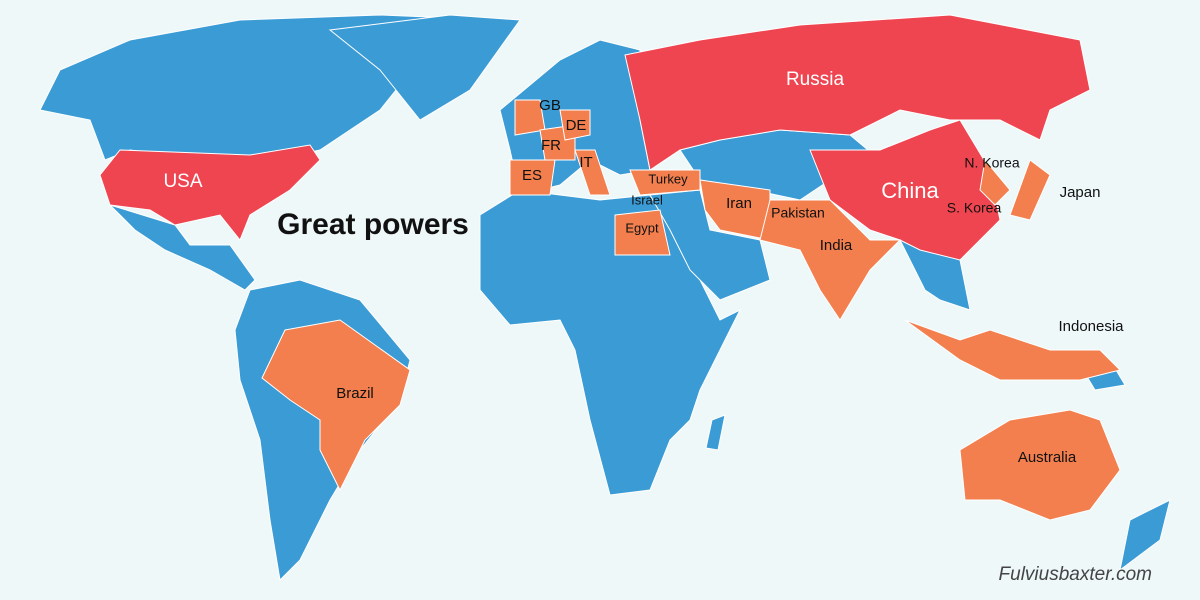 This screenshot has width=1200, height=600. I want to click on india-pakistan, so click(830, 260).